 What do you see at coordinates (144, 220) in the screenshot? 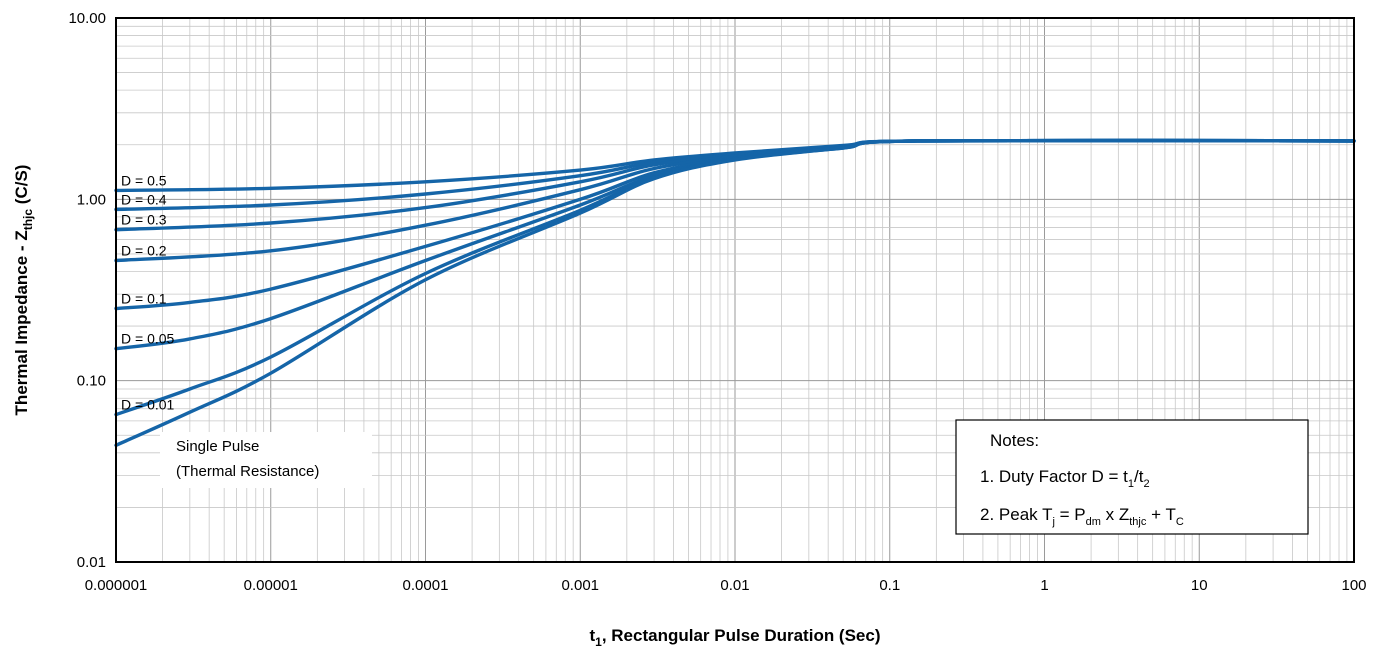
I see `duty-label: D = 0.3` at bounding box center [144, 220].